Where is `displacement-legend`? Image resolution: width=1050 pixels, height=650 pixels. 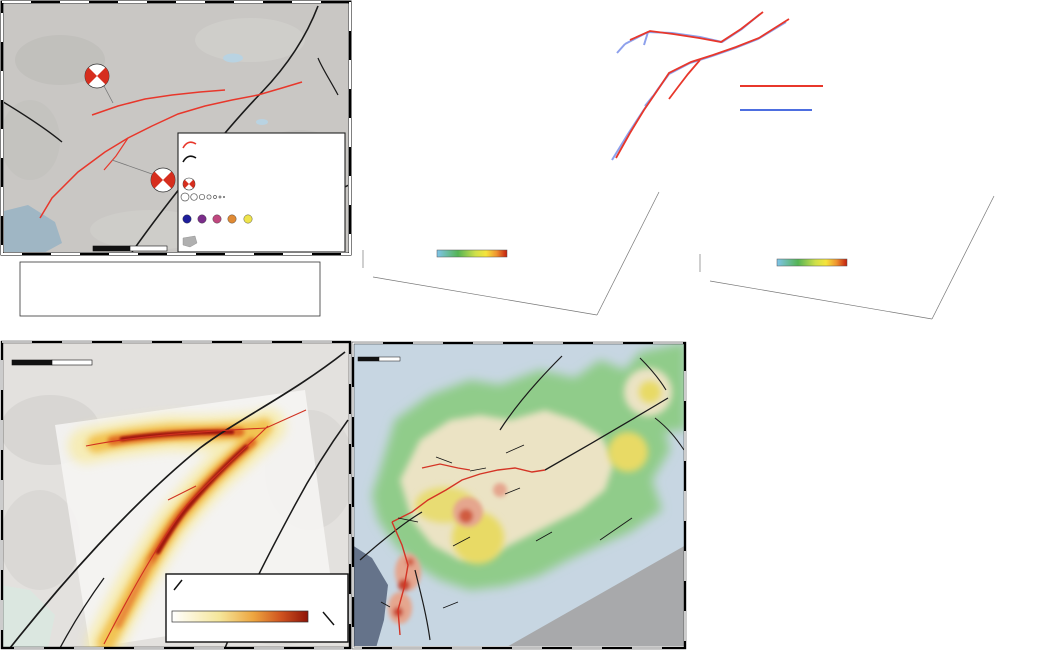
displacement-legend is located at coordinates (257, 608).